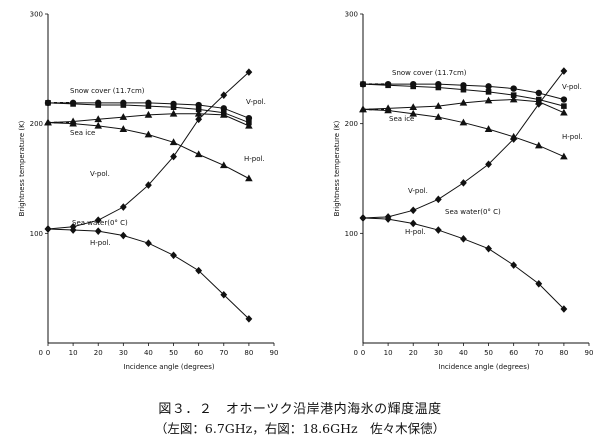 This screenshot has width=600, height=442. What do you see at coordinates (48, 353) in the screenshot?
I see `x-tick-label: 0` at bounding box center [48, 353].